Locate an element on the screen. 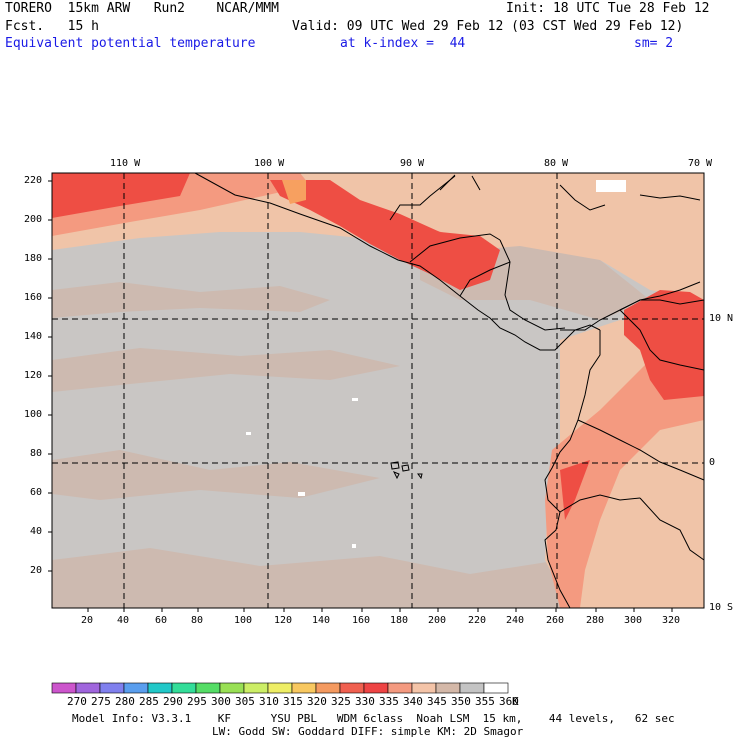  colorbar-level-label: 345 is located at coordinates (437, 701).